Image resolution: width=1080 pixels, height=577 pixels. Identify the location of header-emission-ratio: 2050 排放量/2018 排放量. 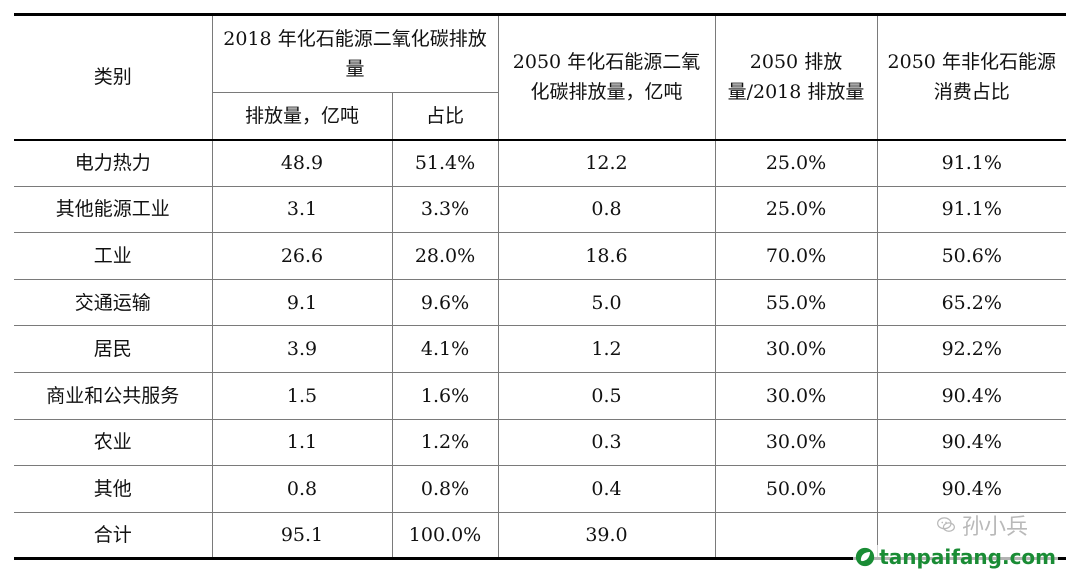
(796, 77).